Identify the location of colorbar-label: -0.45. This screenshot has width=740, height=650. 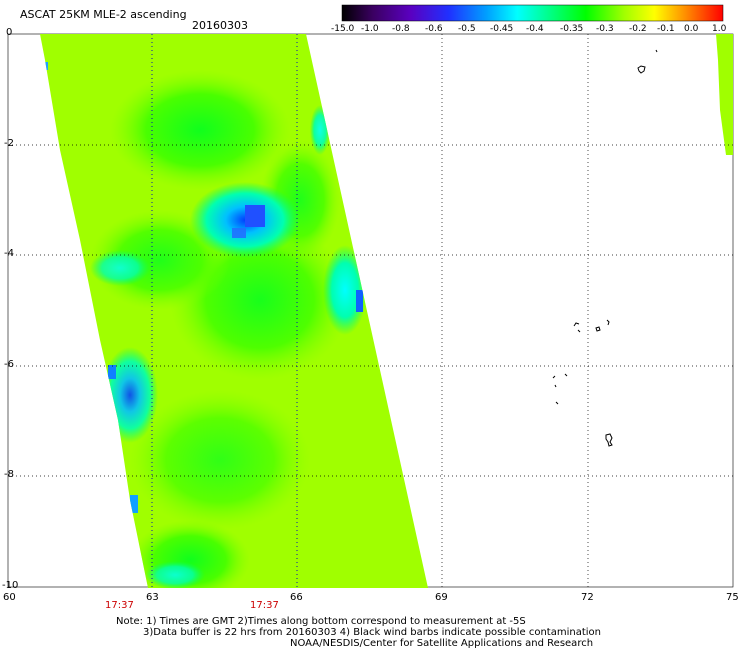
(502, 29).